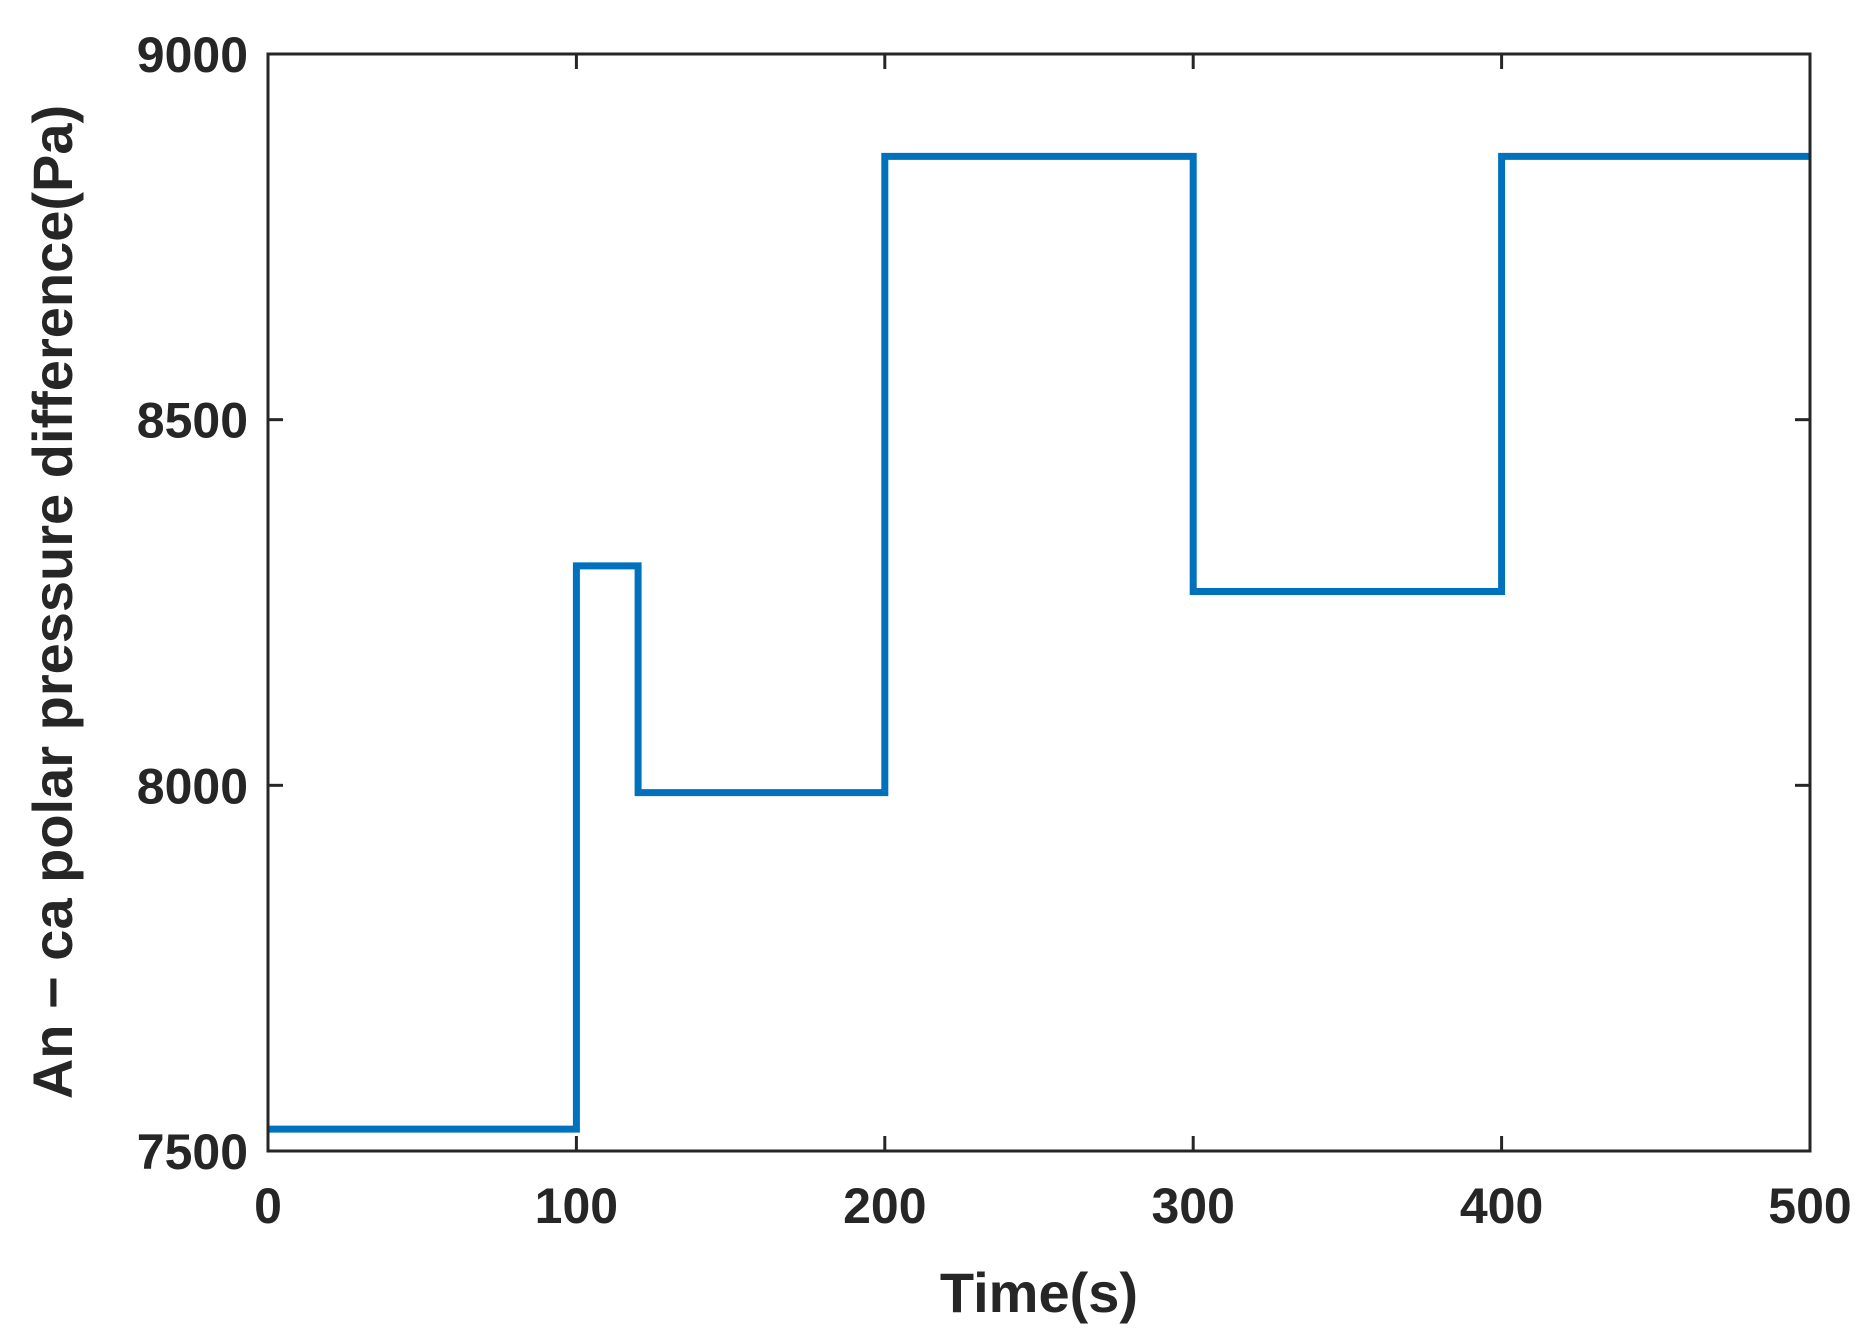 This screenshot has height=1342, width=1866. What do you see at coordinates (192, 786) in the screenshot?
I see `y-tick-label: 8000` at bounding box center [192, 786].